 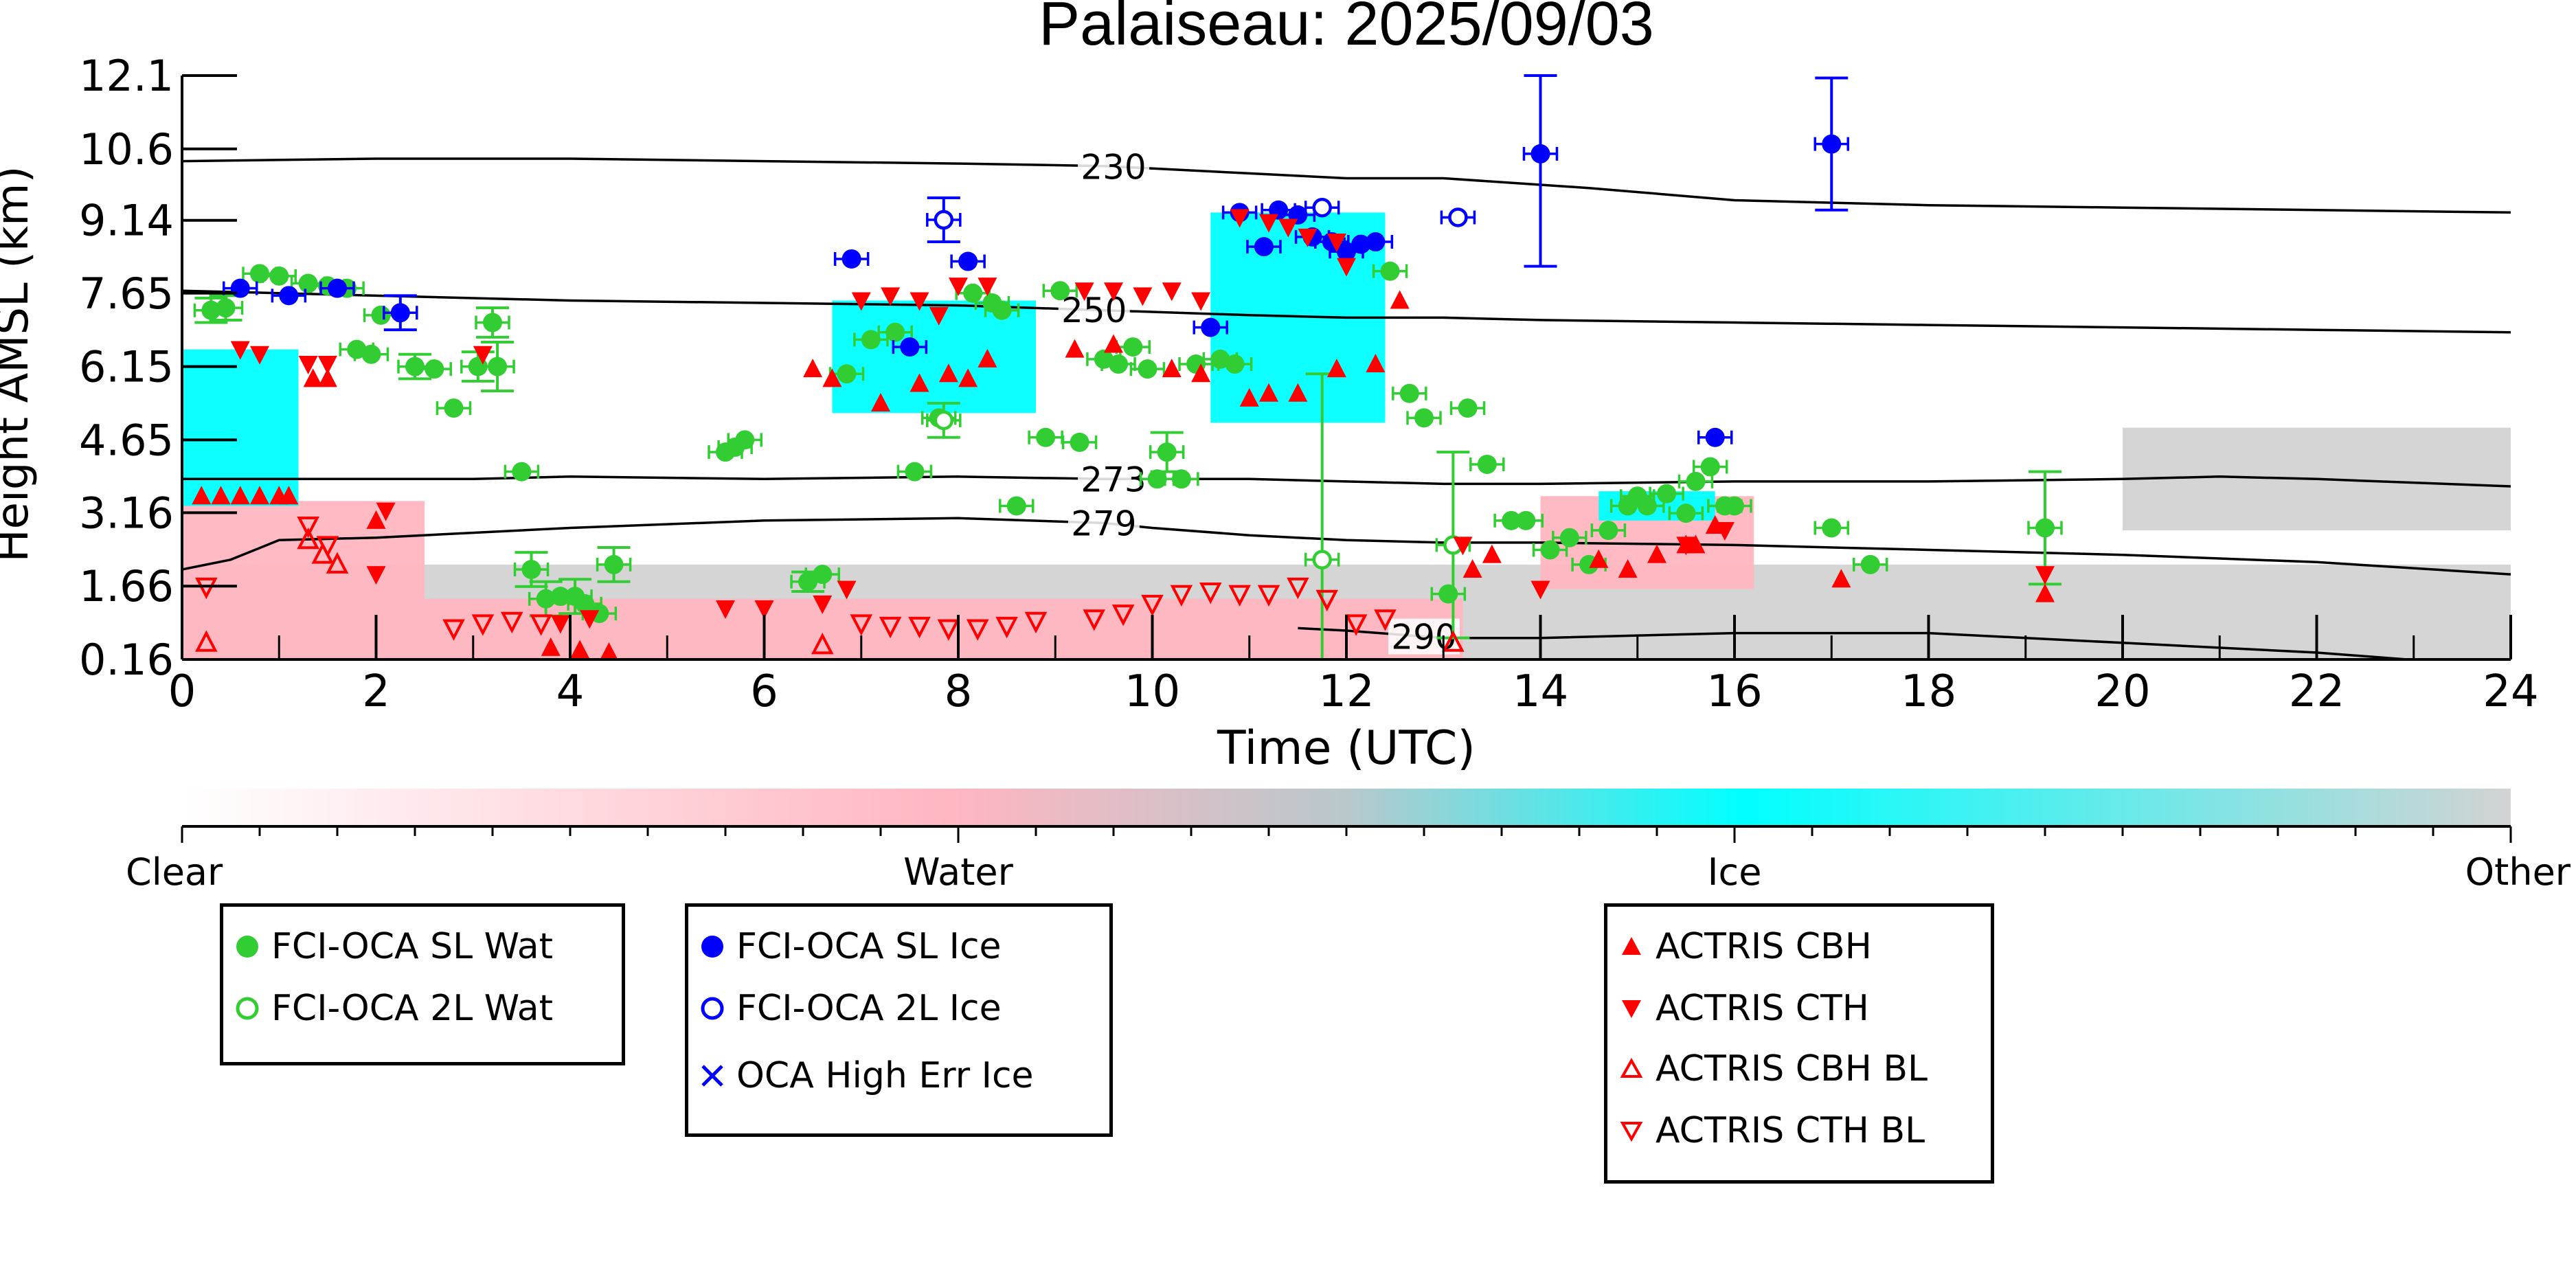 I want to click on colorbar-label: Clear, so click(x=174, y=872).